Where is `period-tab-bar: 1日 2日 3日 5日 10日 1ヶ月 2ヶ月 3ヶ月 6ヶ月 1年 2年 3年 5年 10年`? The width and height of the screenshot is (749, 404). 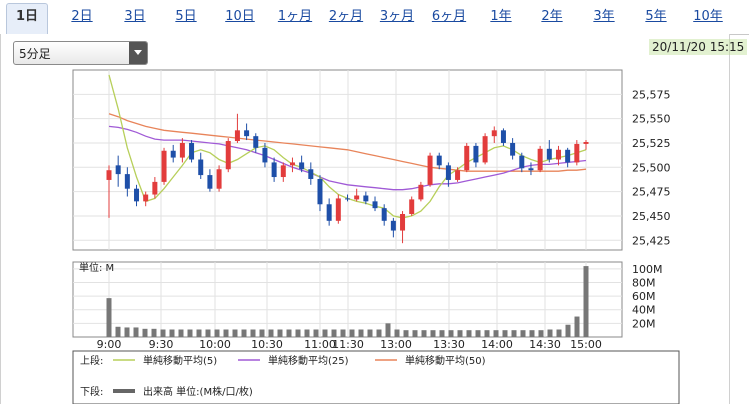
period-tab-bar: 1日 2日 3日 5日 10日 1ヶ月 2ヶ月 3ヶ月 6ヶ月 1年 2年 3年 5年 10年 is located at coordinates (374, 17).